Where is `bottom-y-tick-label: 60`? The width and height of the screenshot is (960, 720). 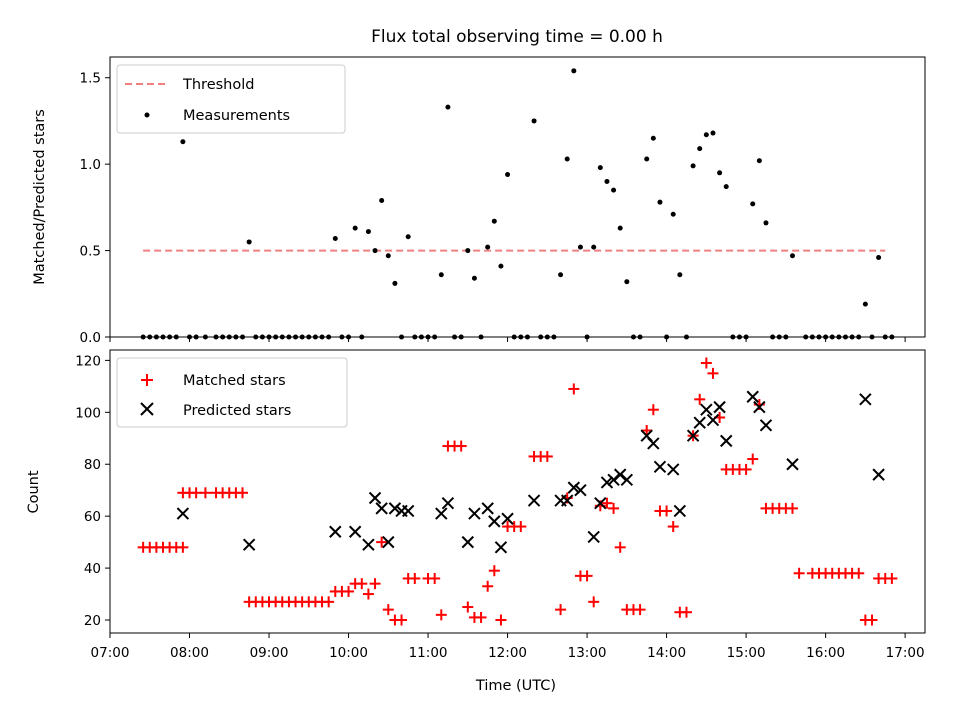
bottom-y-tick-label: 60 is located at coordinates (92, 517).